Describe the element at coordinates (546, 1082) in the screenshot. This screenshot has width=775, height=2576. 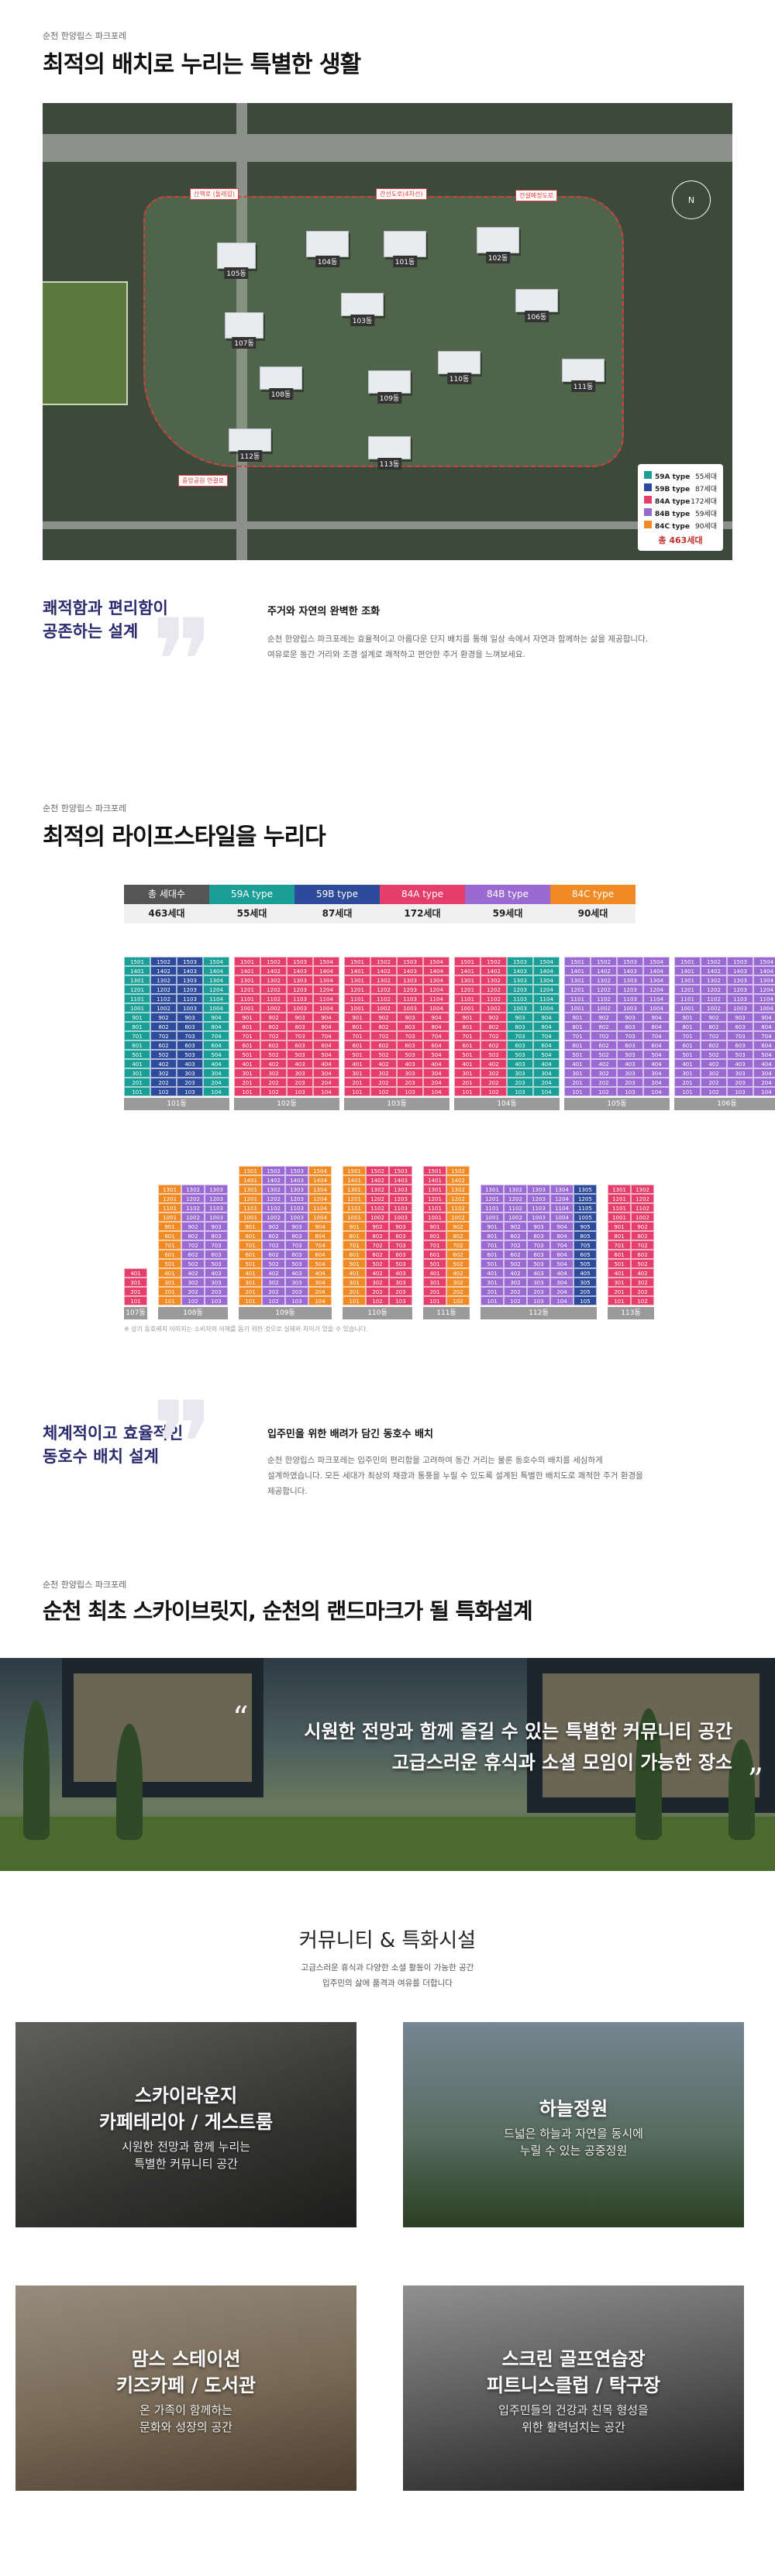
I see `unit-cell: 204` at that location.